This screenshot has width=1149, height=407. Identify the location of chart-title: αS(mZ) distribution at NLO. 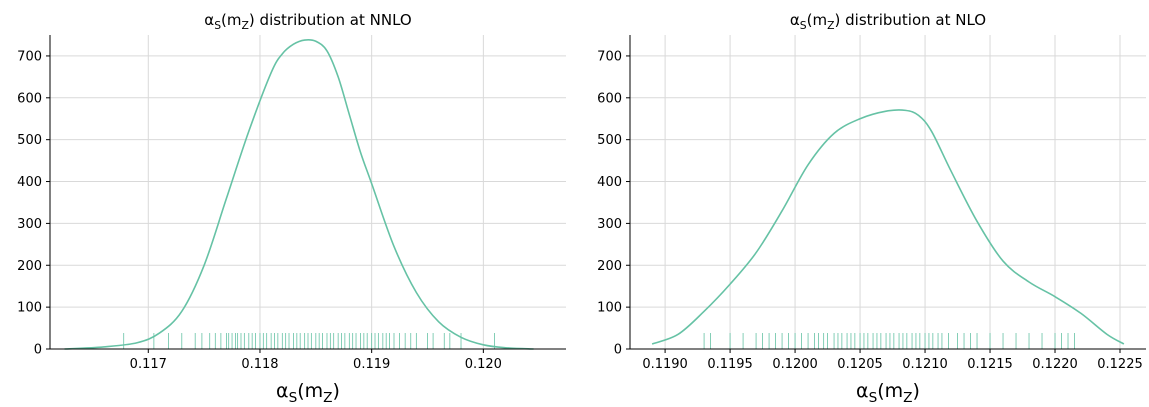
(888, 21).